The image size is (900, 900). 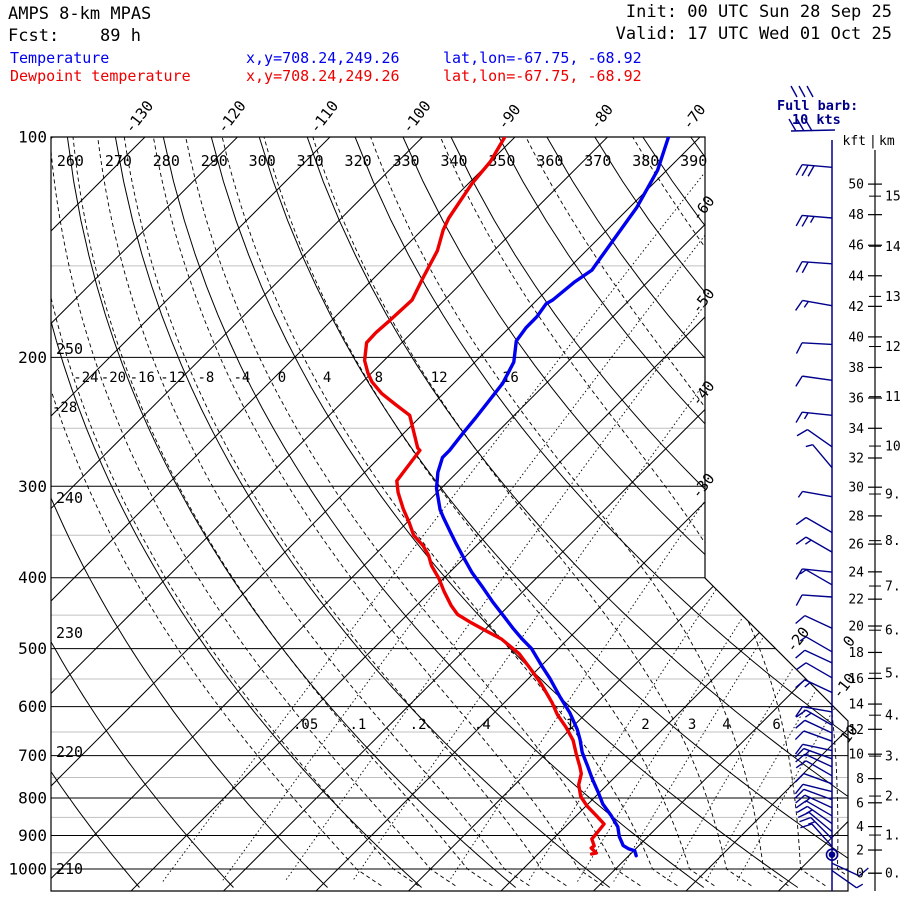 I want to click on dry-adiabat-label-left: 250, so click(x=69, y=349).